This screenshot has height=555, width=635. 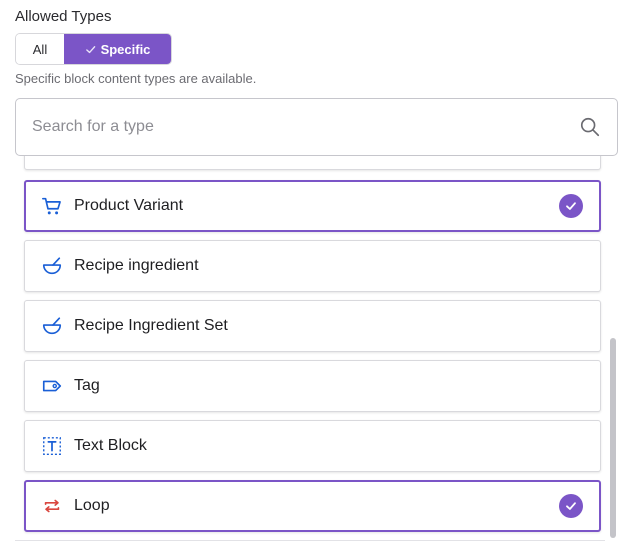 What do you see at coordinates (312, 386) in the screenshot?
I see `type-item-tag: Tag` at bounding box center [312, 386].